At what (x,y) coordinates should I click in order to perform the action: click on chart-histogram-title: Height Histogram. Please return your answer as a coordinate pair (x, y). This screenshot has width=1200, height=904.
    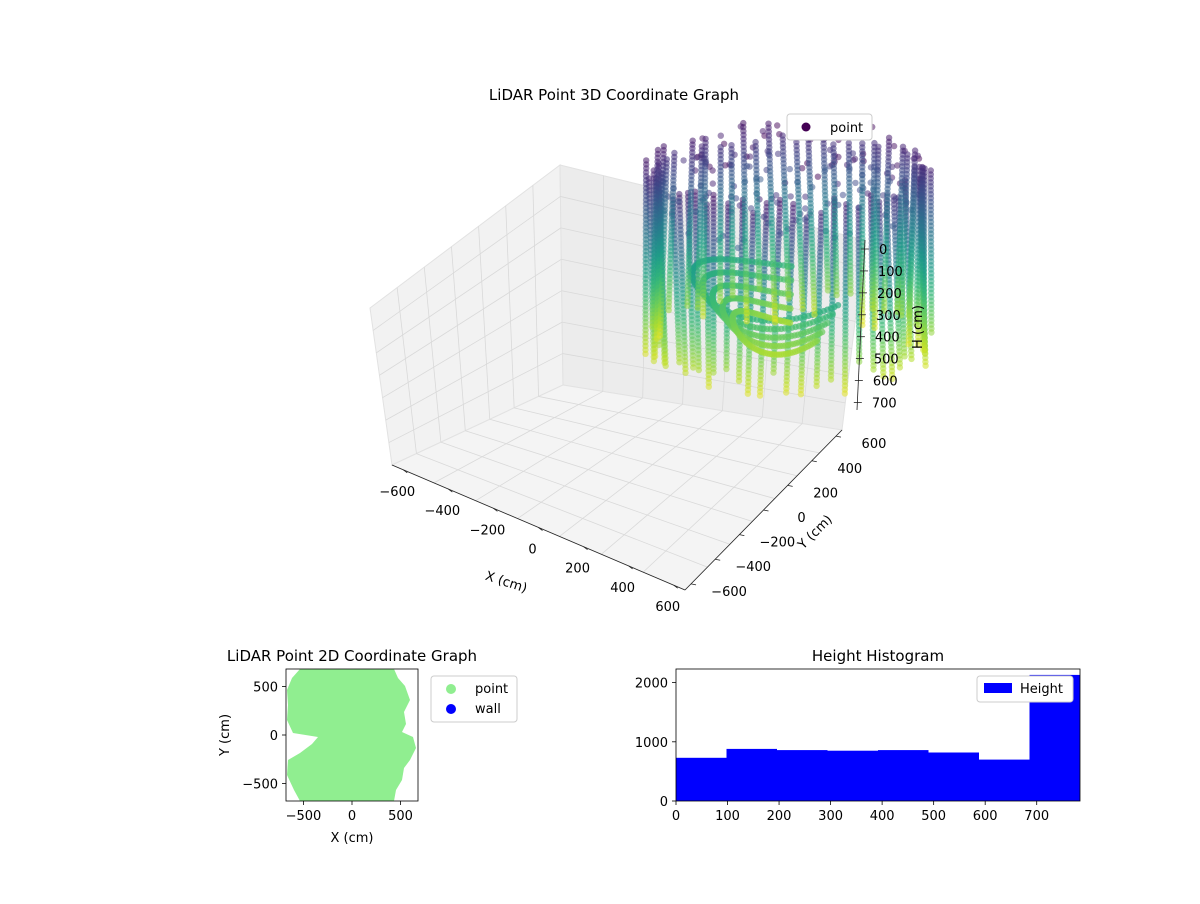
    Looking at the image, I should click on (878, 656).